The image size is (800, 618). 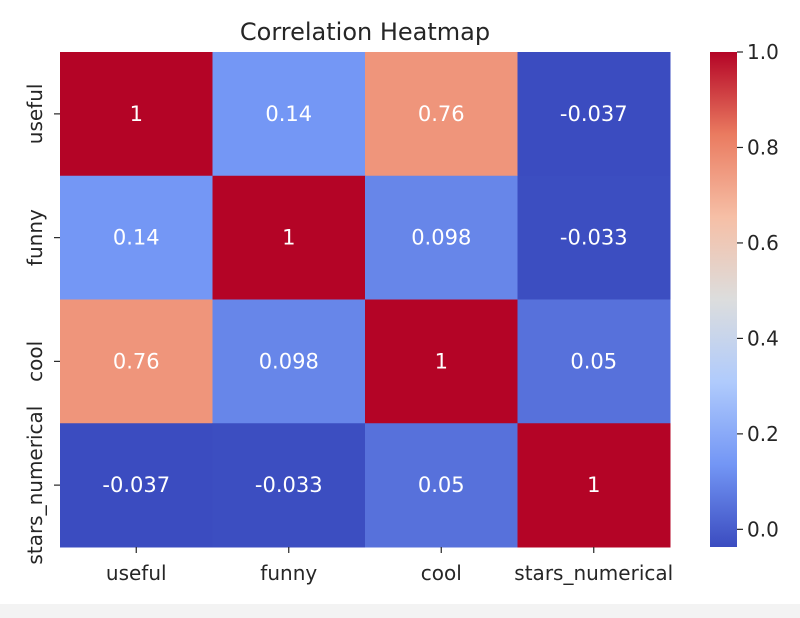 What do you see at coordinates (723, 299) in the screenshot?
I see `colorbar` at bounding box center [723, 299].